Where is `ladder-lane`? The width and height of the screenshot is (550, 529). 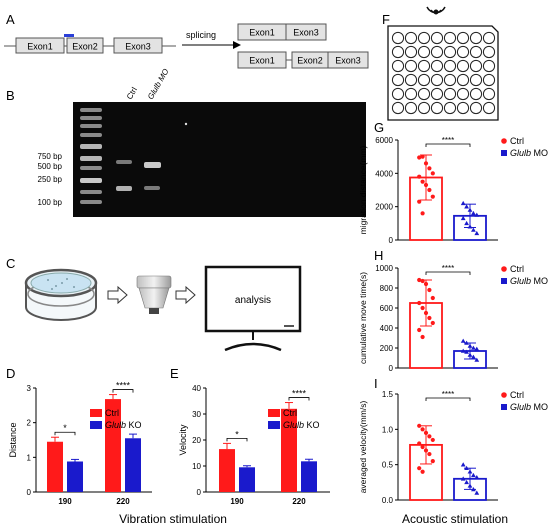 ladder-lane is located at coordinates (91, 156).